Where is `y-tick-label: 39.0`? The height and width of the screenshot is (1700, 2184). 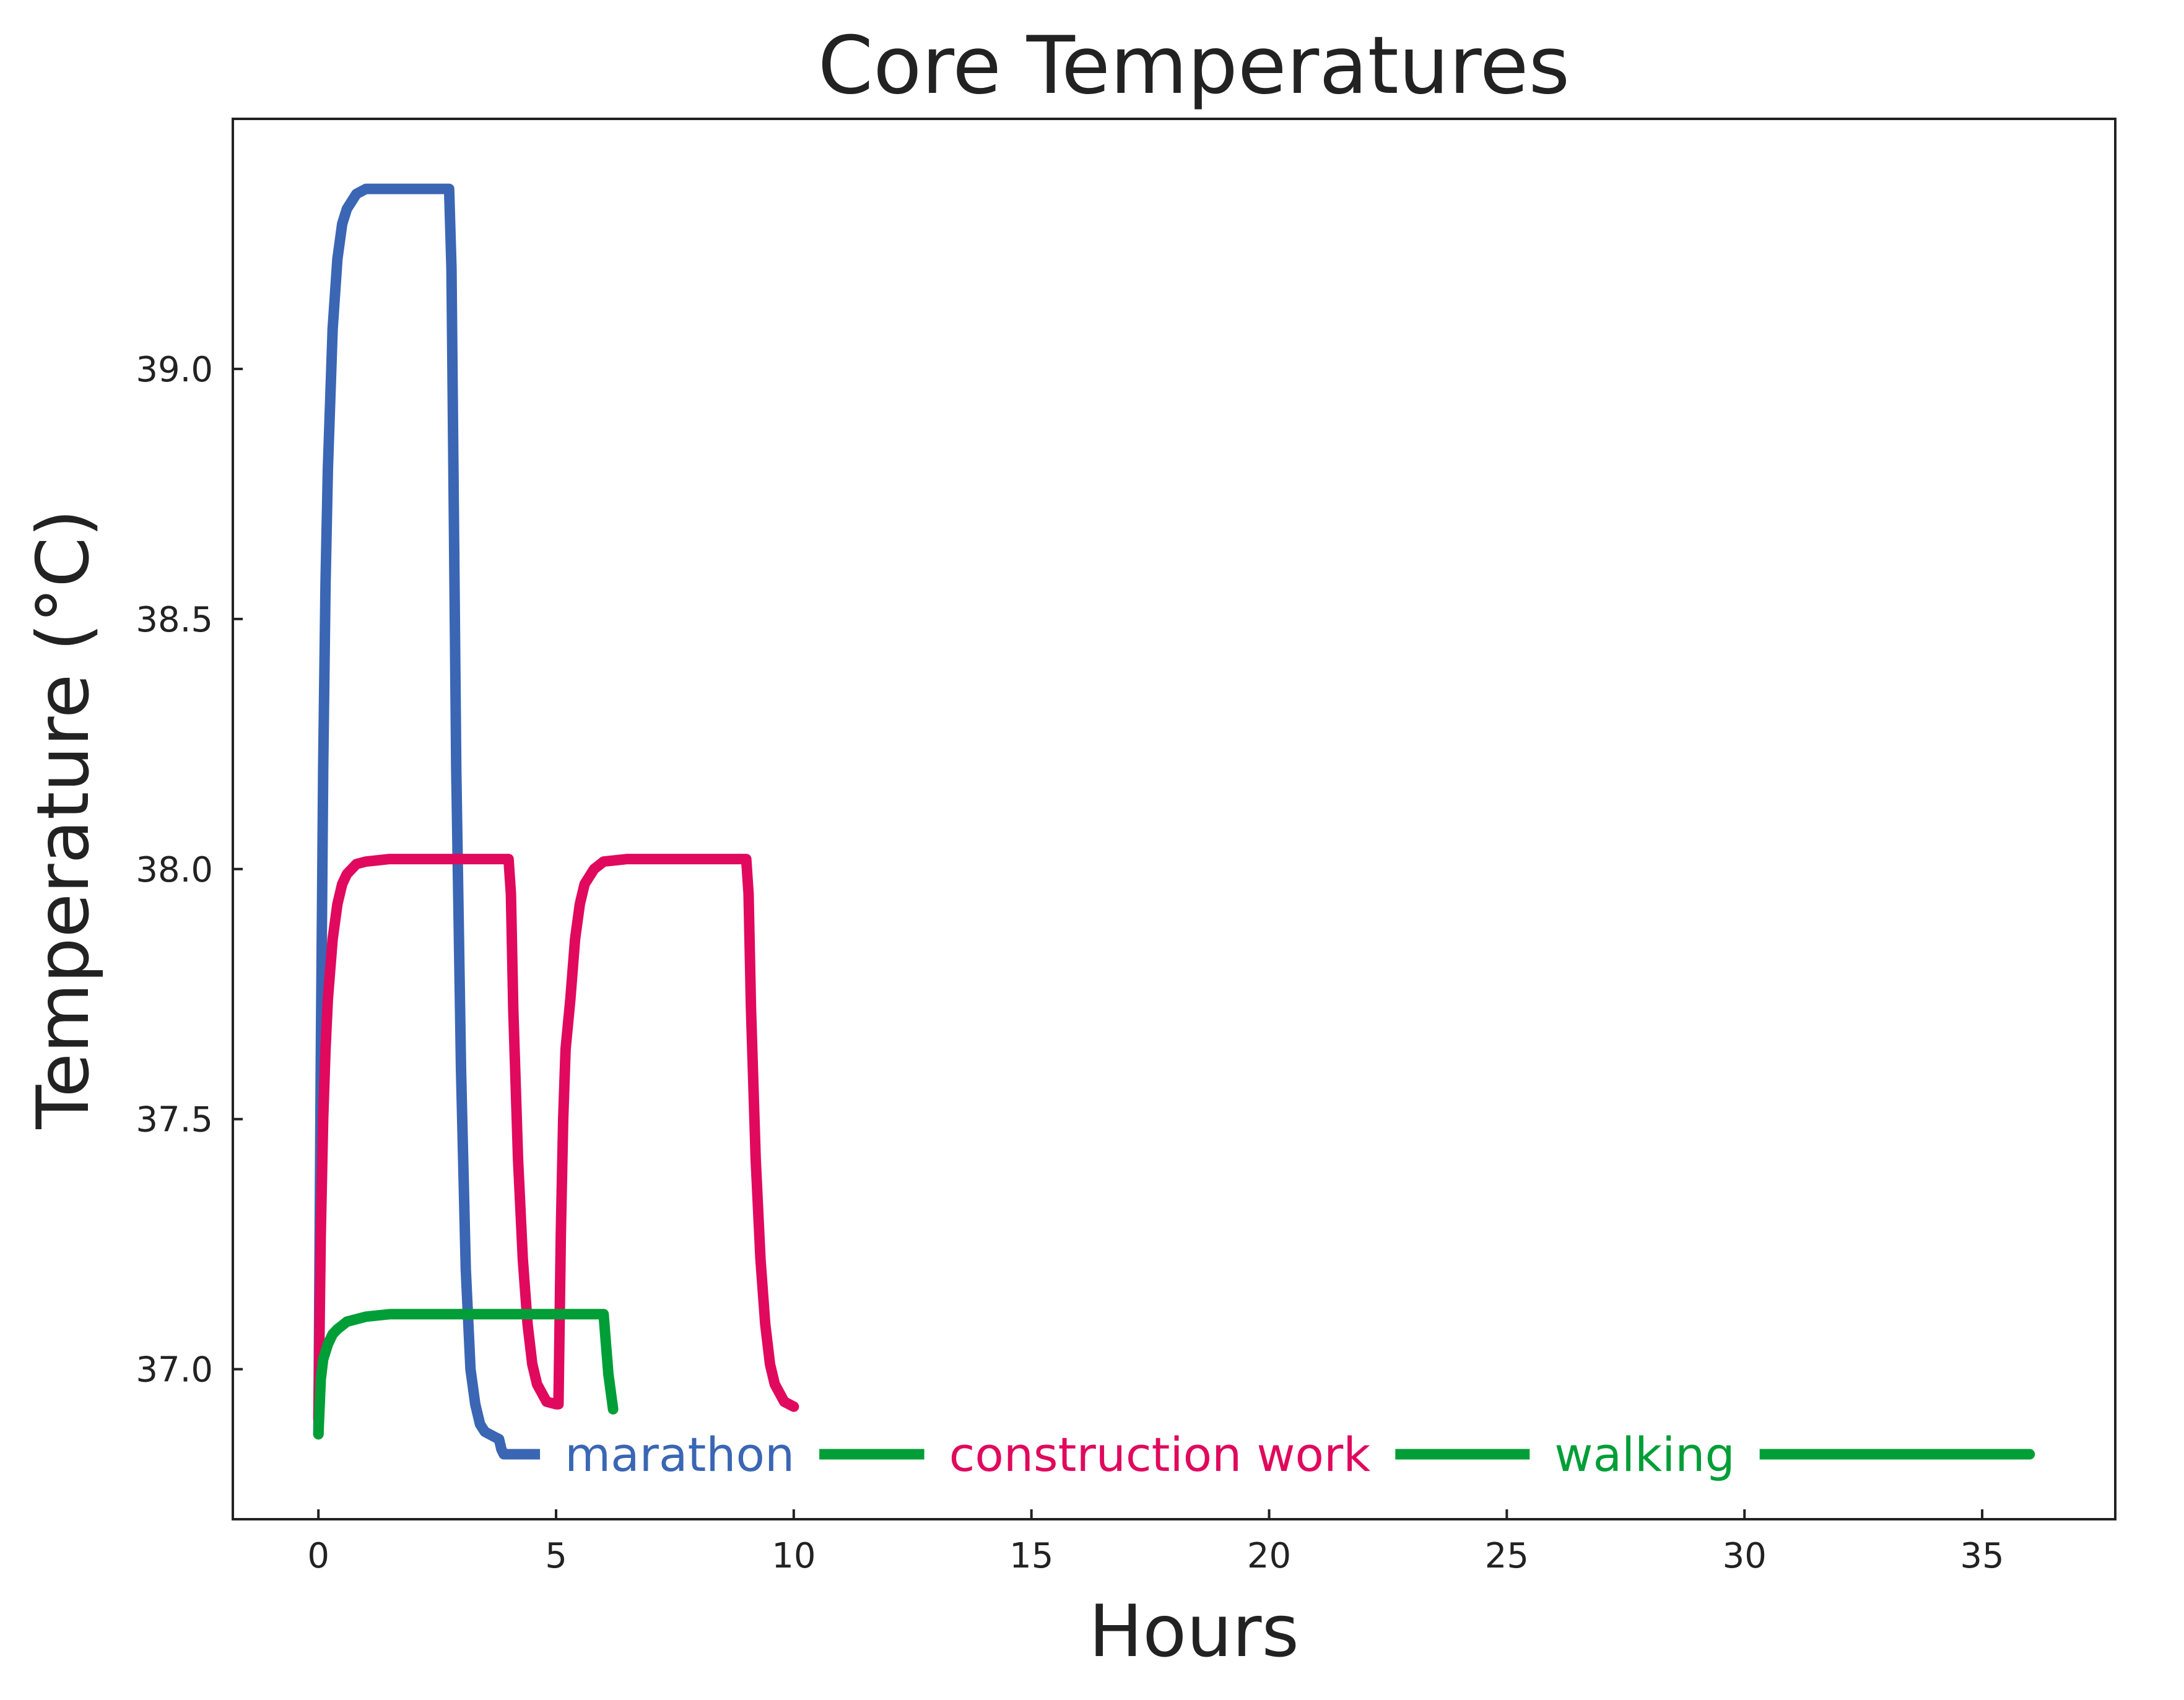
y-tick-label: 39.0 is located at coordinates (174, 370).